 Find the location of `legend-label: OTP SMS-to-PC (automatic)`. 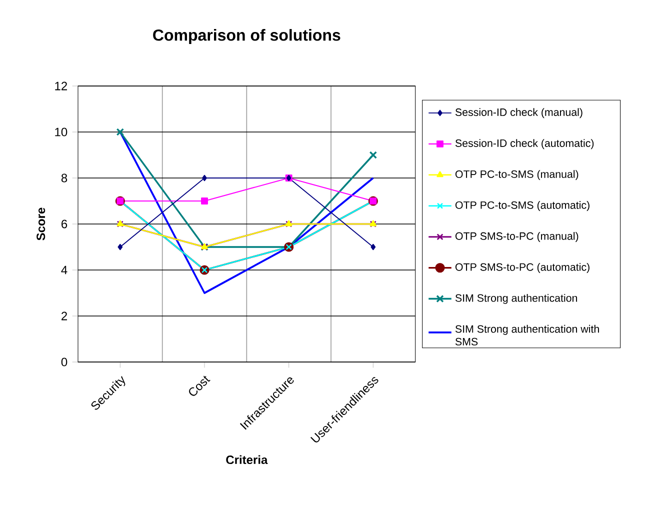

legend-label: OTP SMS-to-PC (automatic) is located at coordinates (522, 267).